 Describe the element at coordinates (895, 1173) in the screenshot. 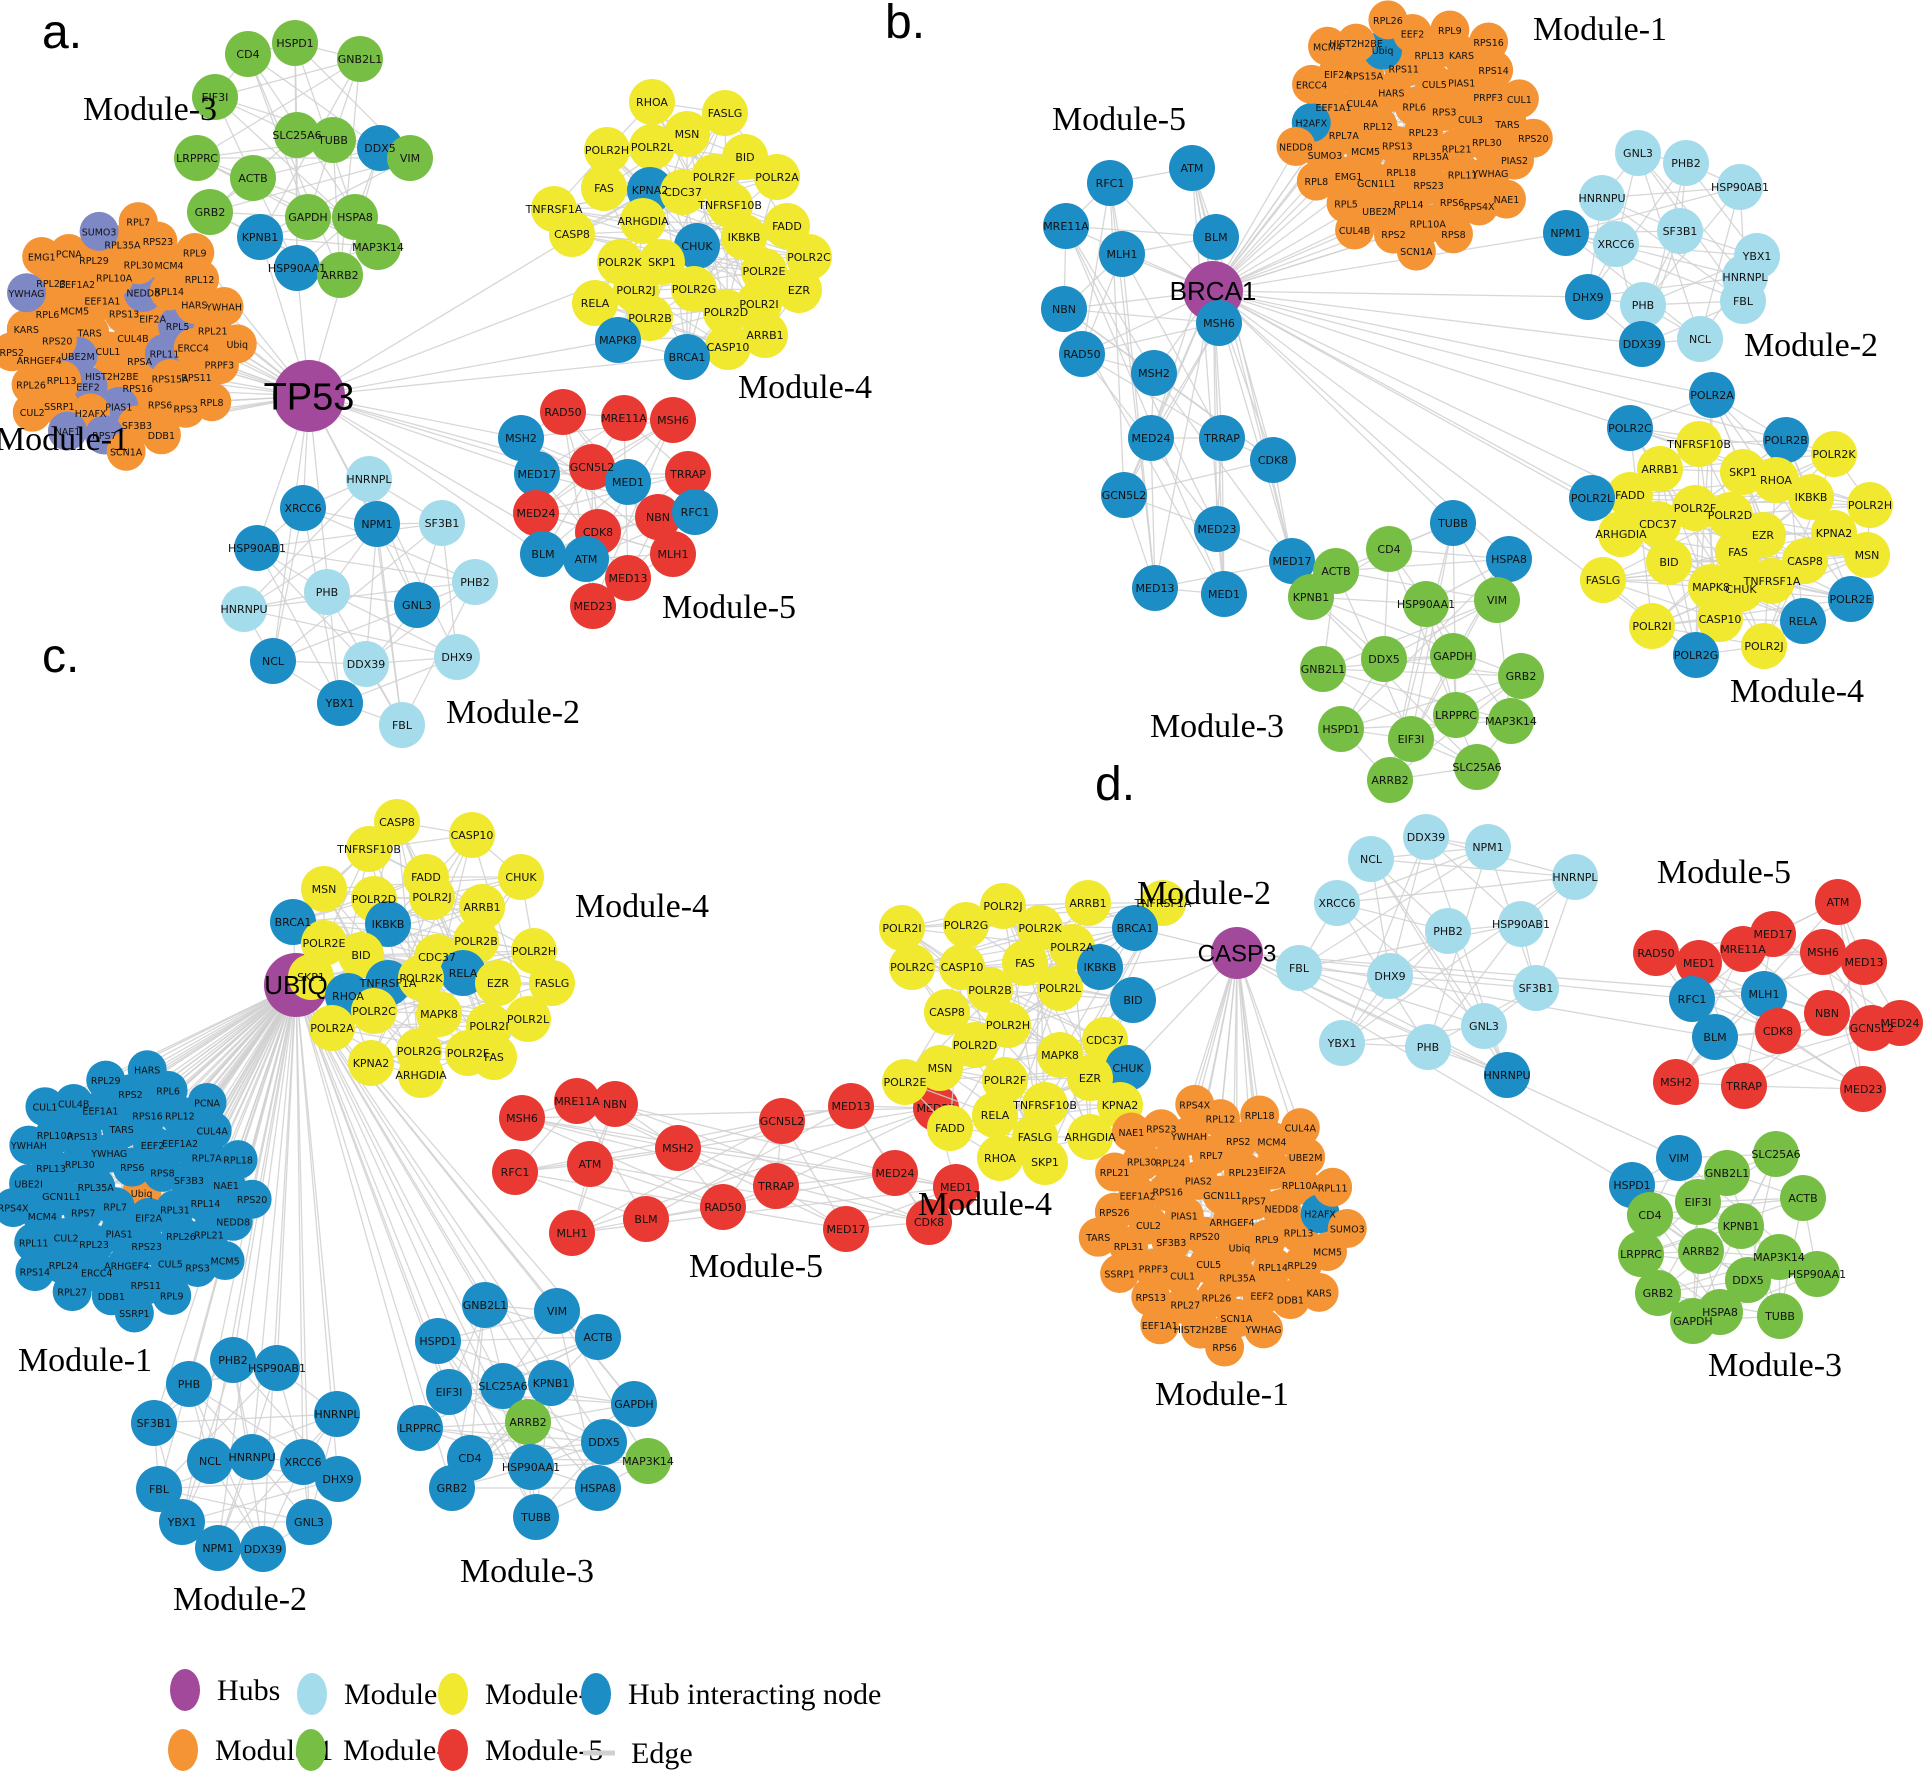

I see `node-label: MED24` at that location.